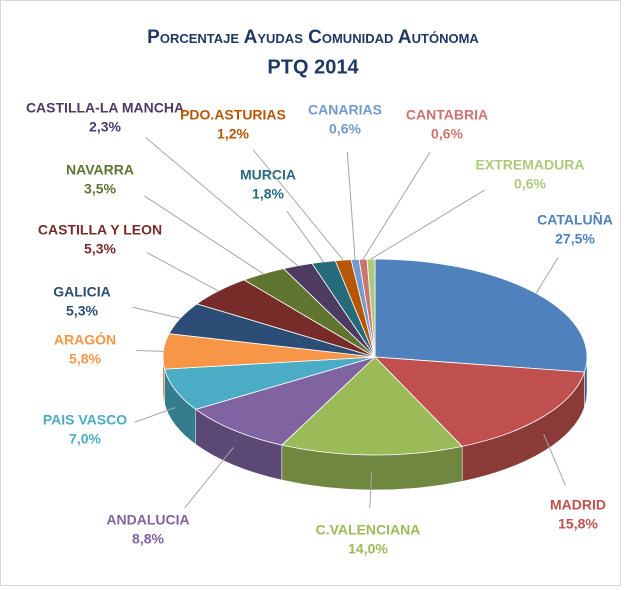 The width and height of the screenshot is (626, 590). Describe the element at coordinates (85, 420) in the screenshot. I see `category-label: PAIS VASCO` at that location.